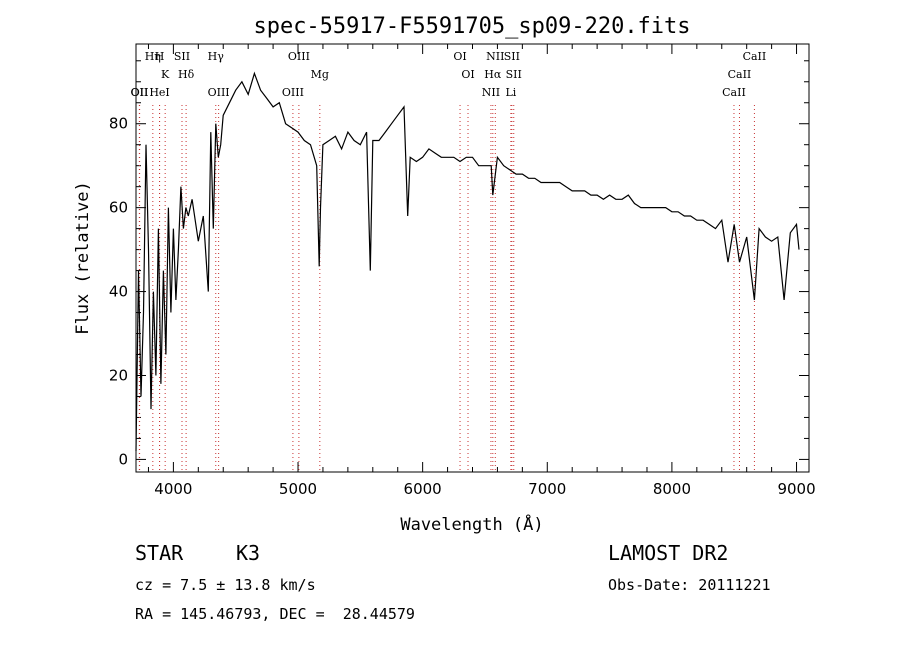 Image resolution: width=900 pixels, height=650 pixels. I want to click on y-axis-label: Flux (relative), so click(83, 258).